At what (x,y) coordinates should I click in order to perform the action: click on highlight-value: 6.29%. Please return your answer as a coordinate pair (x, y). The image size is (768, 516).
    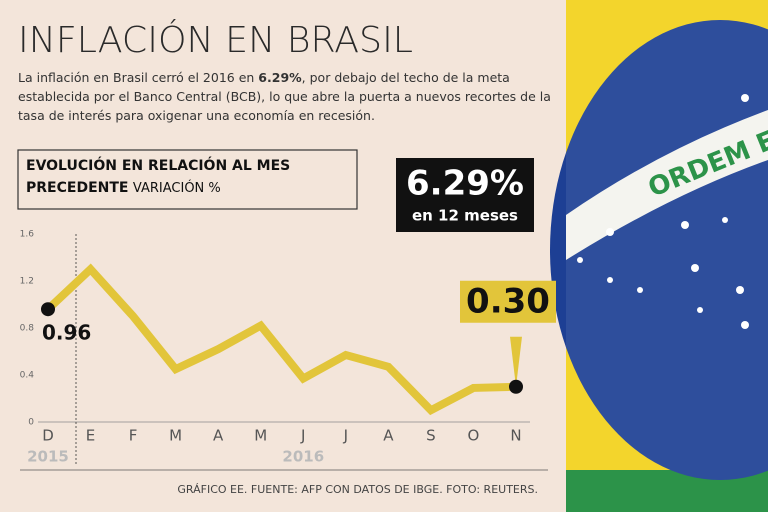
    Looking at the image, I should click on (465, 184).